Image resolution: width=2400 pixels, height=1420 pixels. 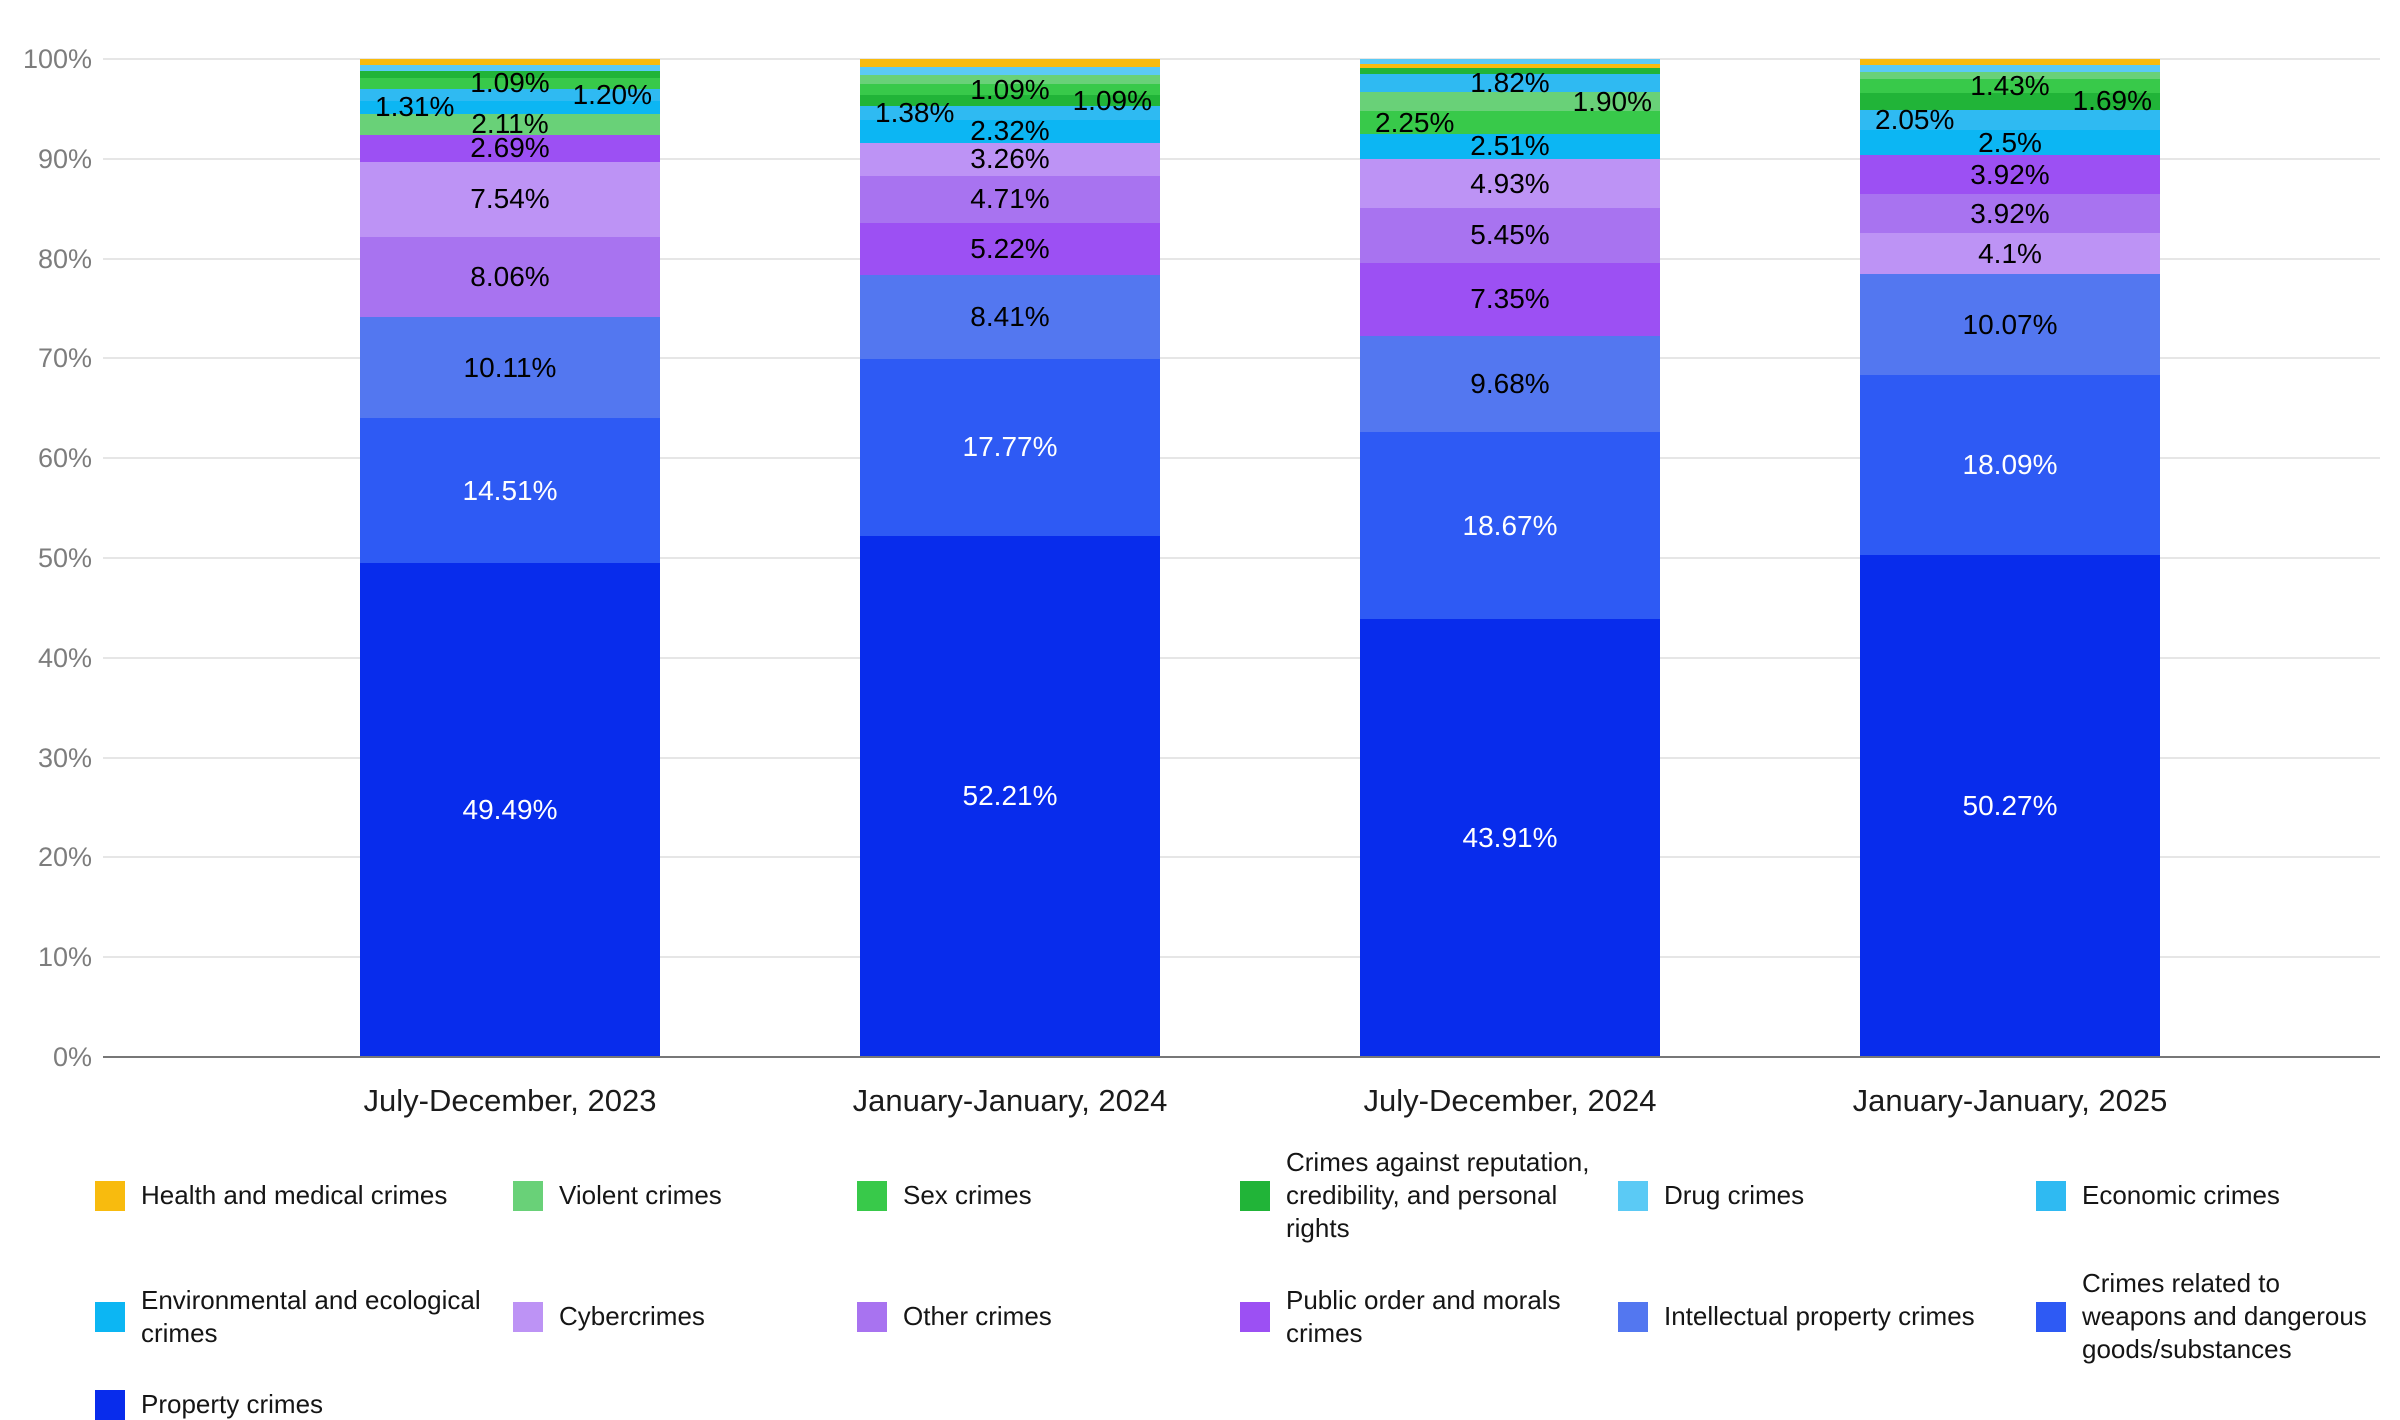 What do you see at coordinates (232, 1404) in the screenshot?
I see `legend-label: Property crimes` at bounding box center [232, 1404].